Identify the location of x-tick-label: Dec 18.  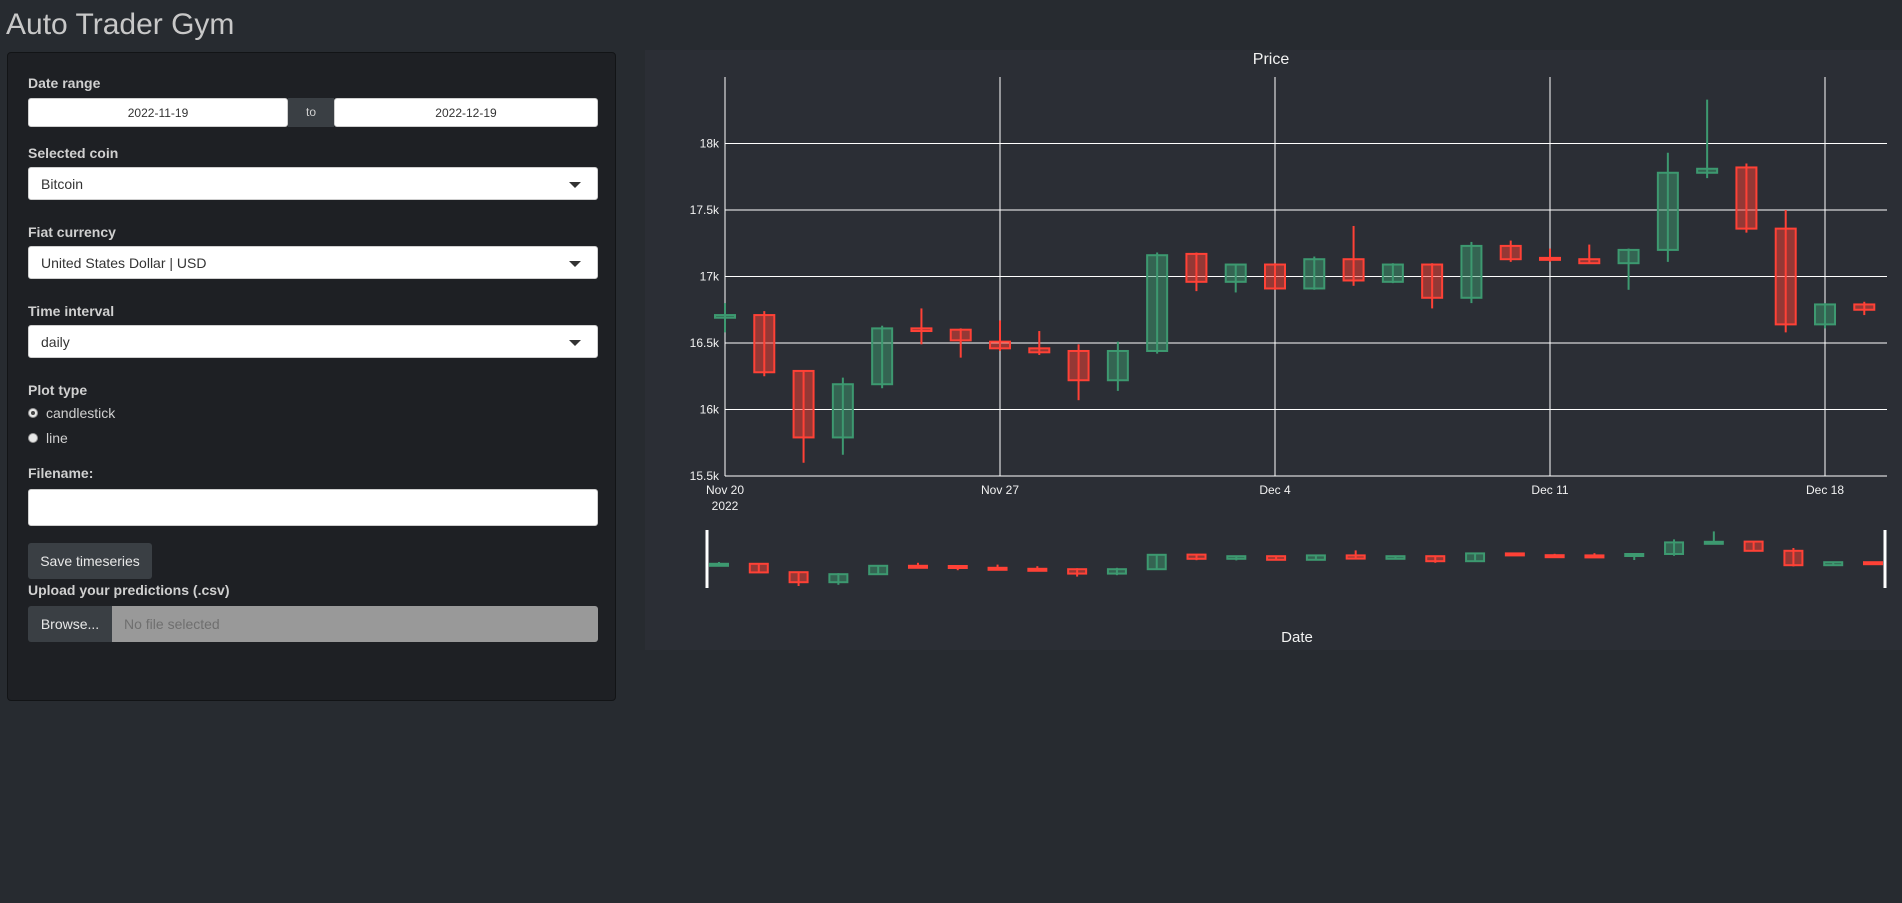
(1825, 490).